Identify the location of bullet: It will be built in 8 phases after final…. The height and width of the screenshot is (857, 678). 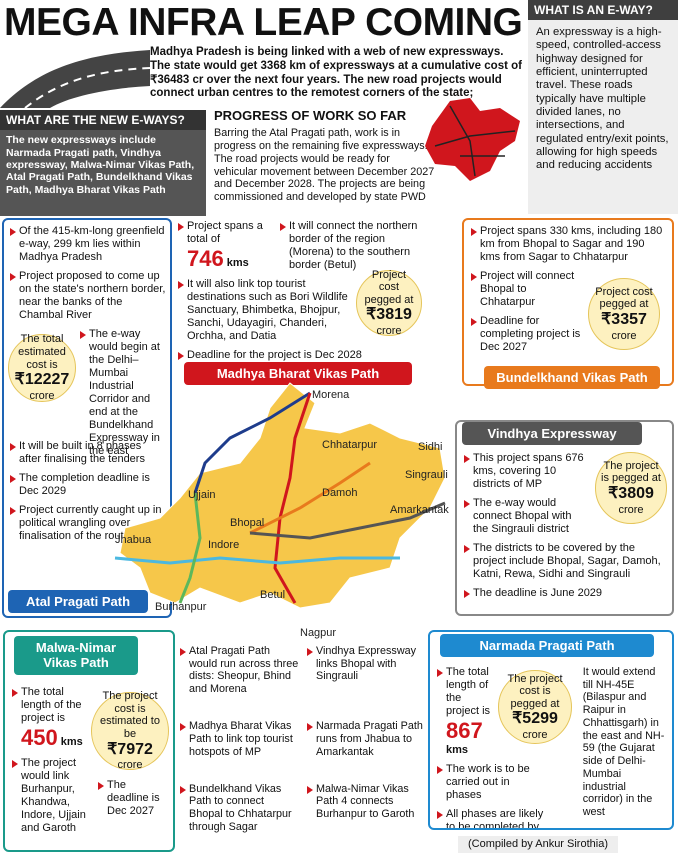
(87, 453).